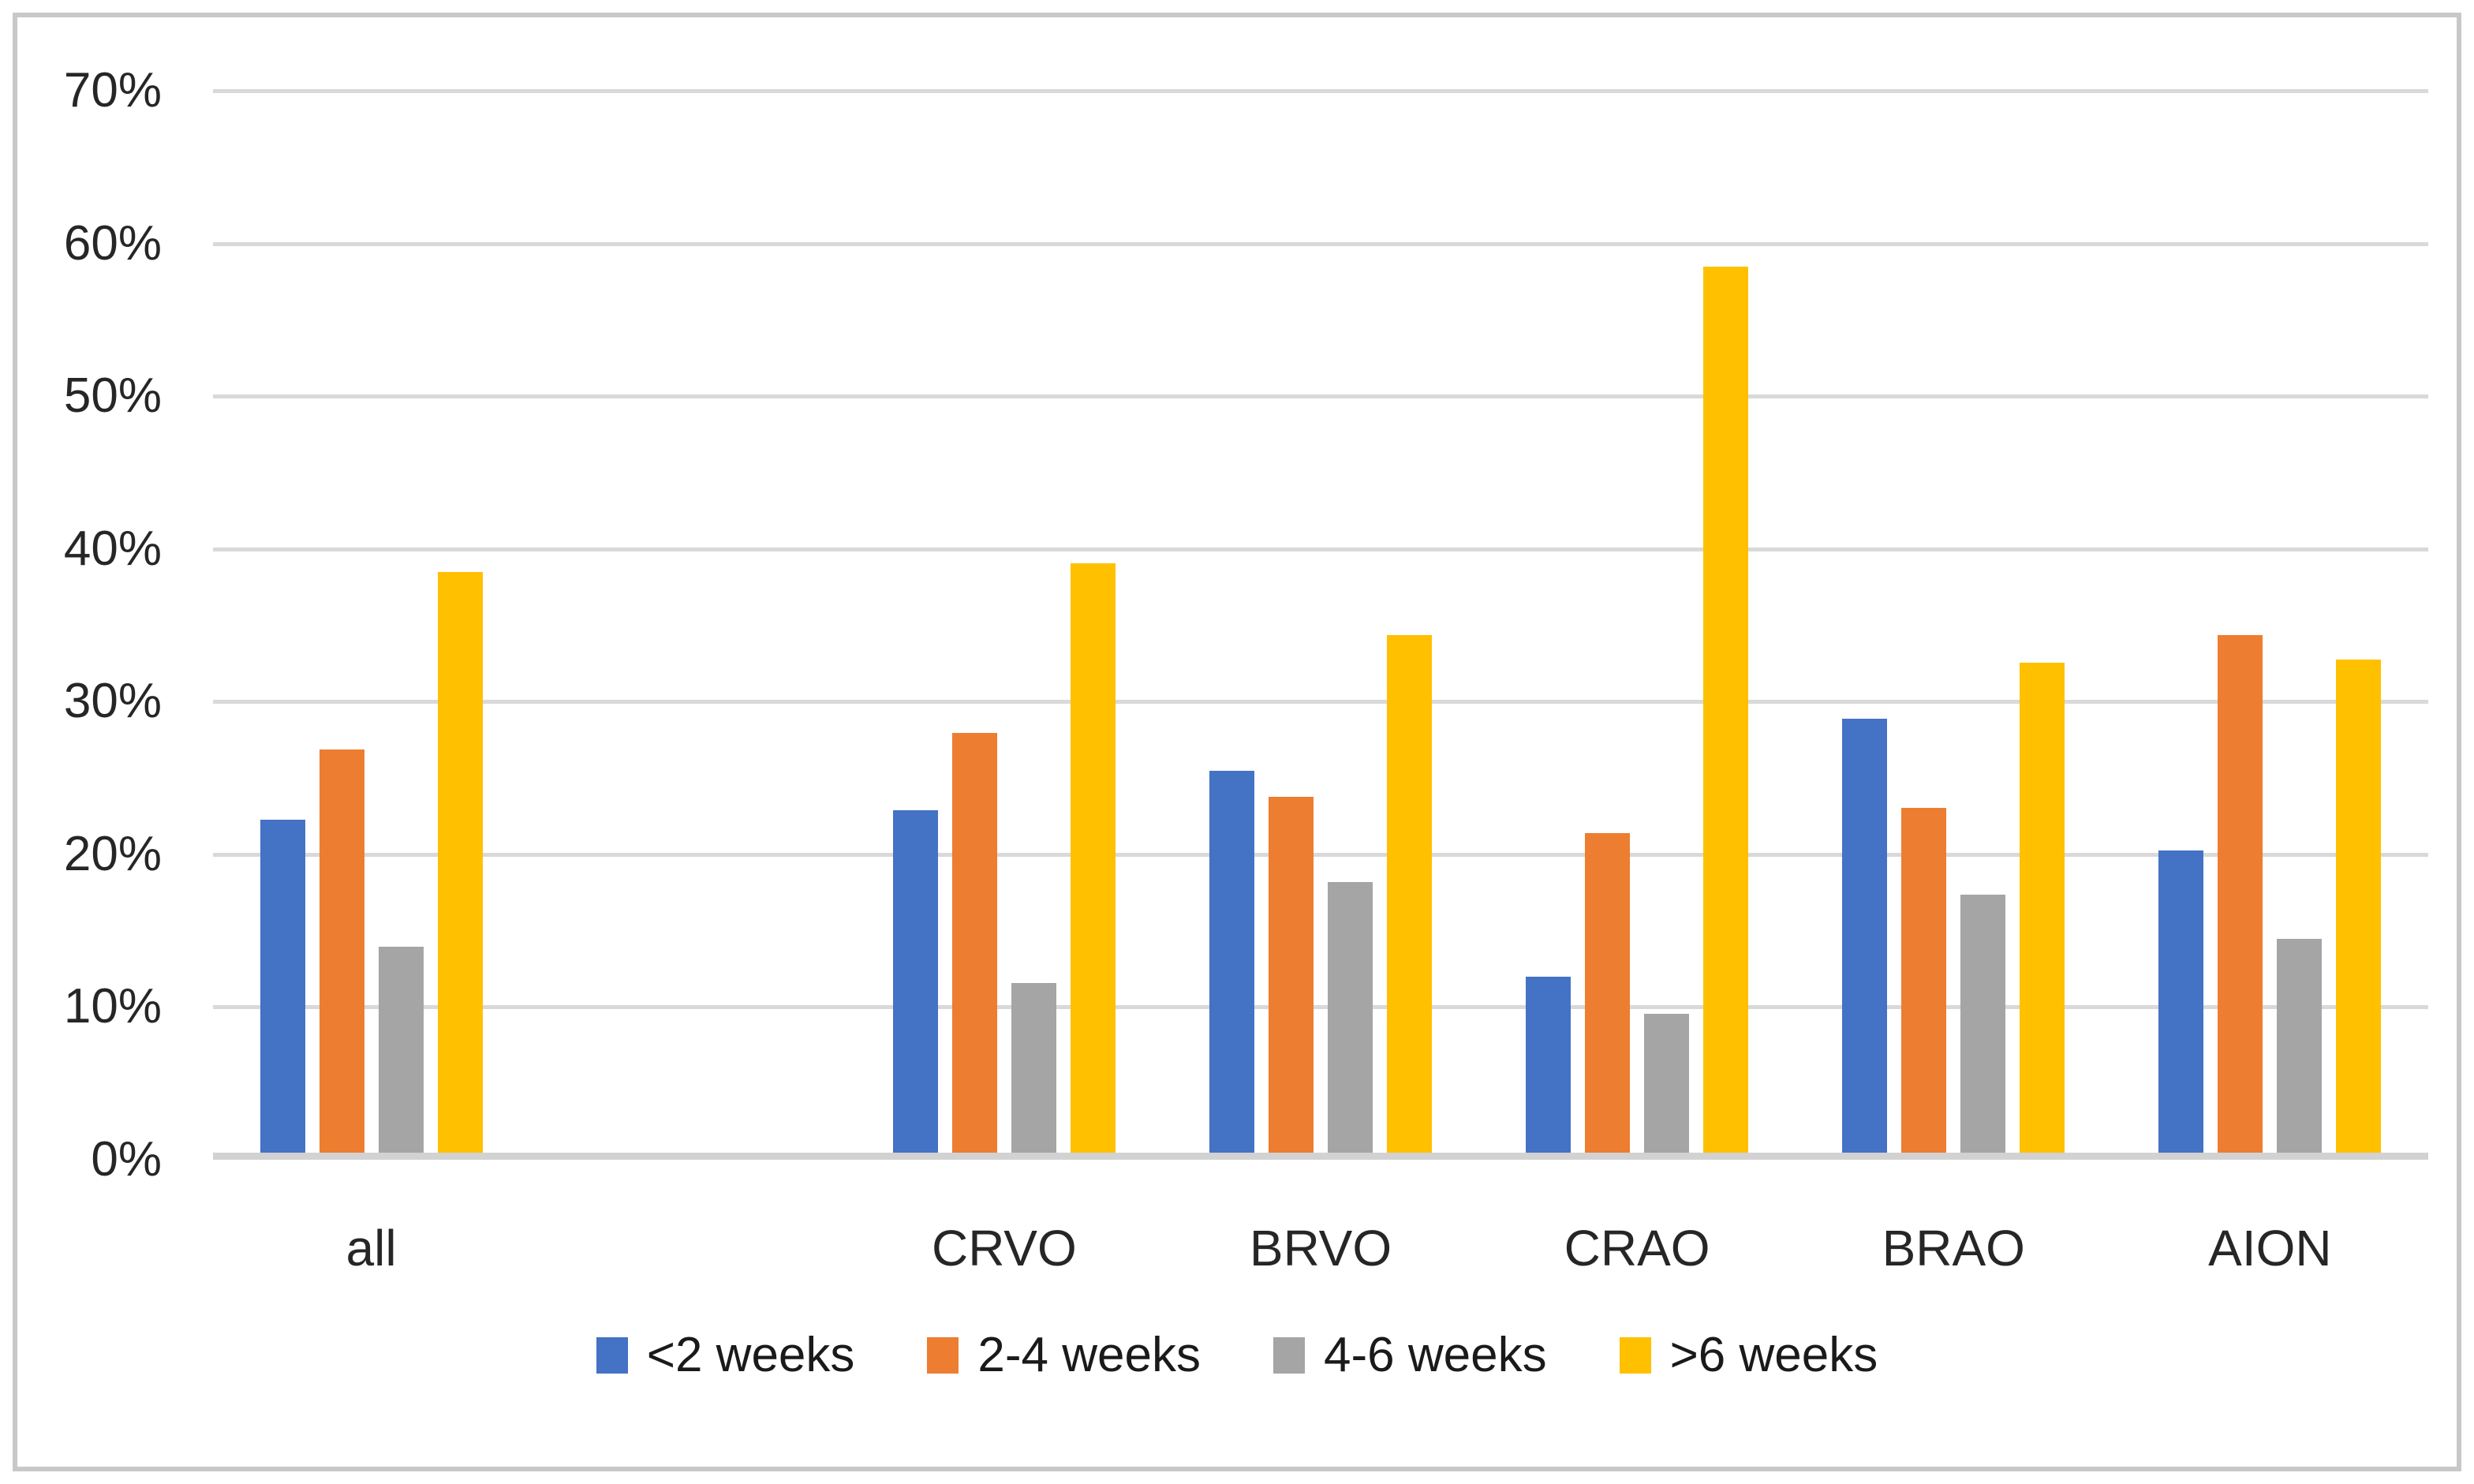  I want to click on bar-AION-2-4-weeks, so click(2240, 893).